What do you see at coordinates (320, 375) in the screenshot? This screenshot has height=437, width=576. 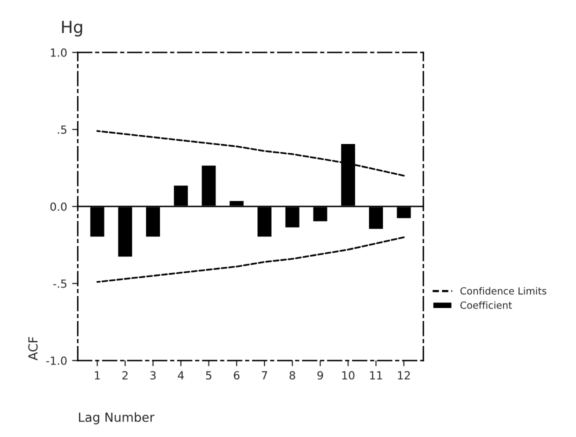 I see `x-tick-label: 9` at bounding box center [320, 375].